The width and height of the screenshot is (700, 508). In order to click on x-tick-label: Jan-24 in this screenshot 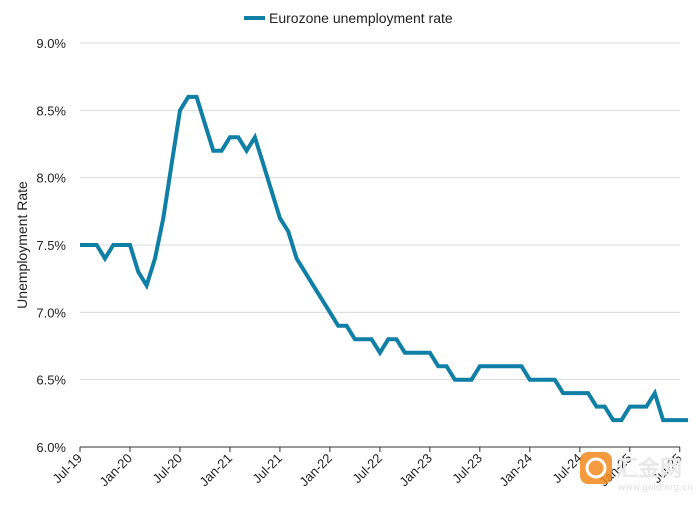, I will do `click(515, 470)`.